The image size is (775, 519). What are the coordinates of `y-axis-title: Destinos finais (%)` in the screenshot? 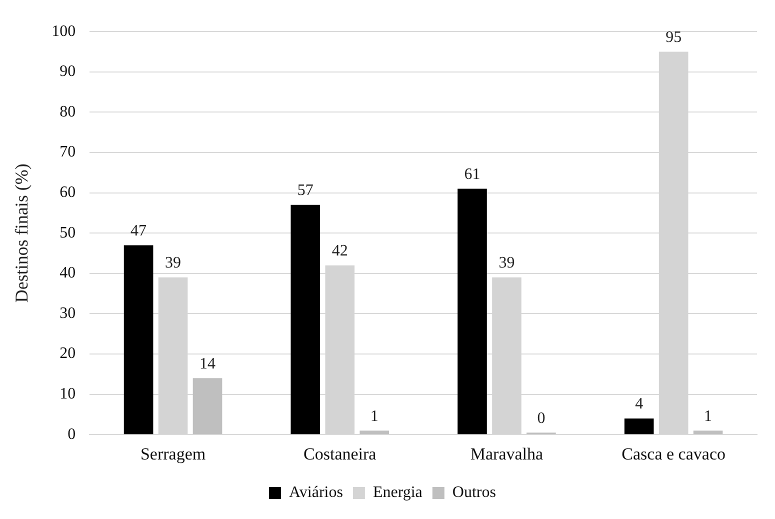 It's located at (22, 233).